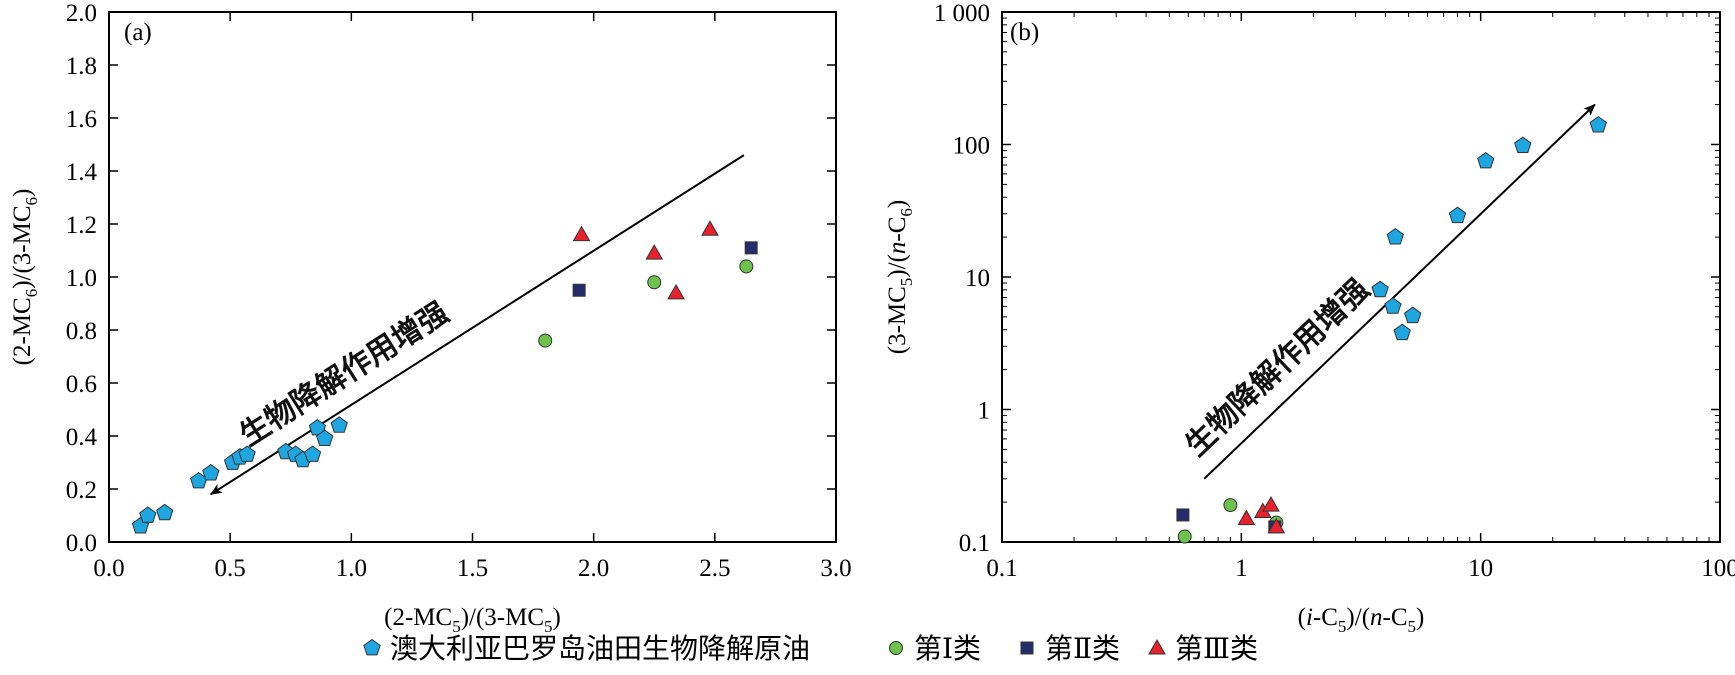  Describe the element at coordinates (472, 620) in the screenshot. I see `x-axis-label: (2-MC5​)/(3-MC5​)` at that location.